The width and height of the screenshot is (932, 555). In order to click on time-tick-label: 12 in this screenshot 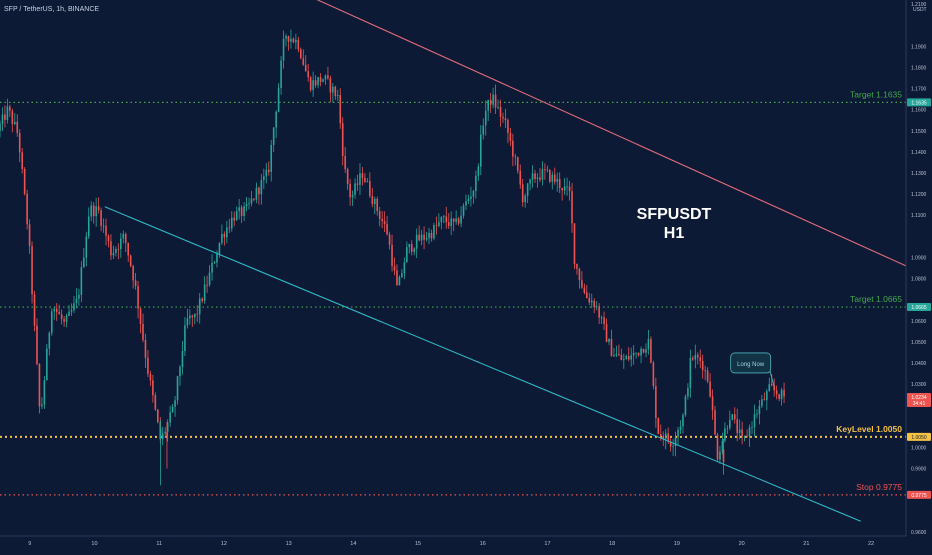, I will do `click(224, 544)`.